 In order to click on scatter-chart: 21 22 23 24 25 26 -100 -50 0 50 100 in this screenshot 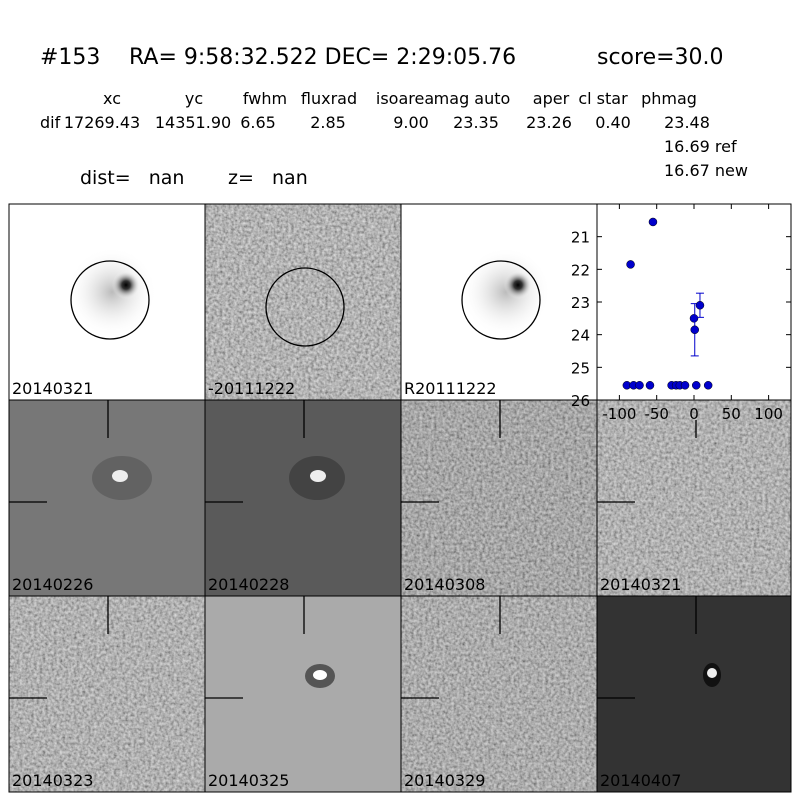, I will do `click(681, 313)`.